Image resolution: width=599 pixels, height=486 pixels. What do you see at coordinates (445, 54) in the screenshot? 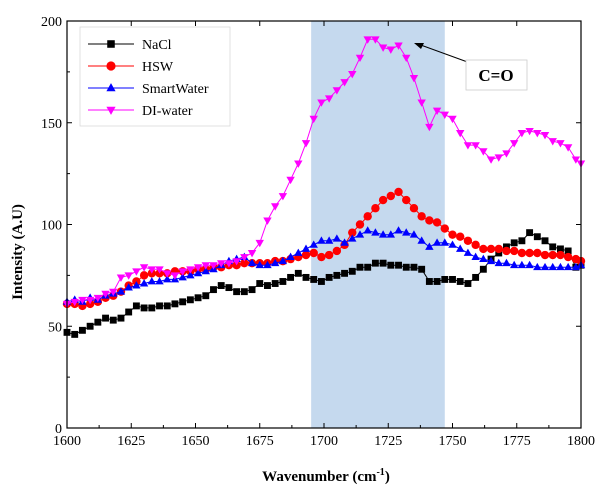
I see `annotation-arrow` at bounding box center [445, 54].